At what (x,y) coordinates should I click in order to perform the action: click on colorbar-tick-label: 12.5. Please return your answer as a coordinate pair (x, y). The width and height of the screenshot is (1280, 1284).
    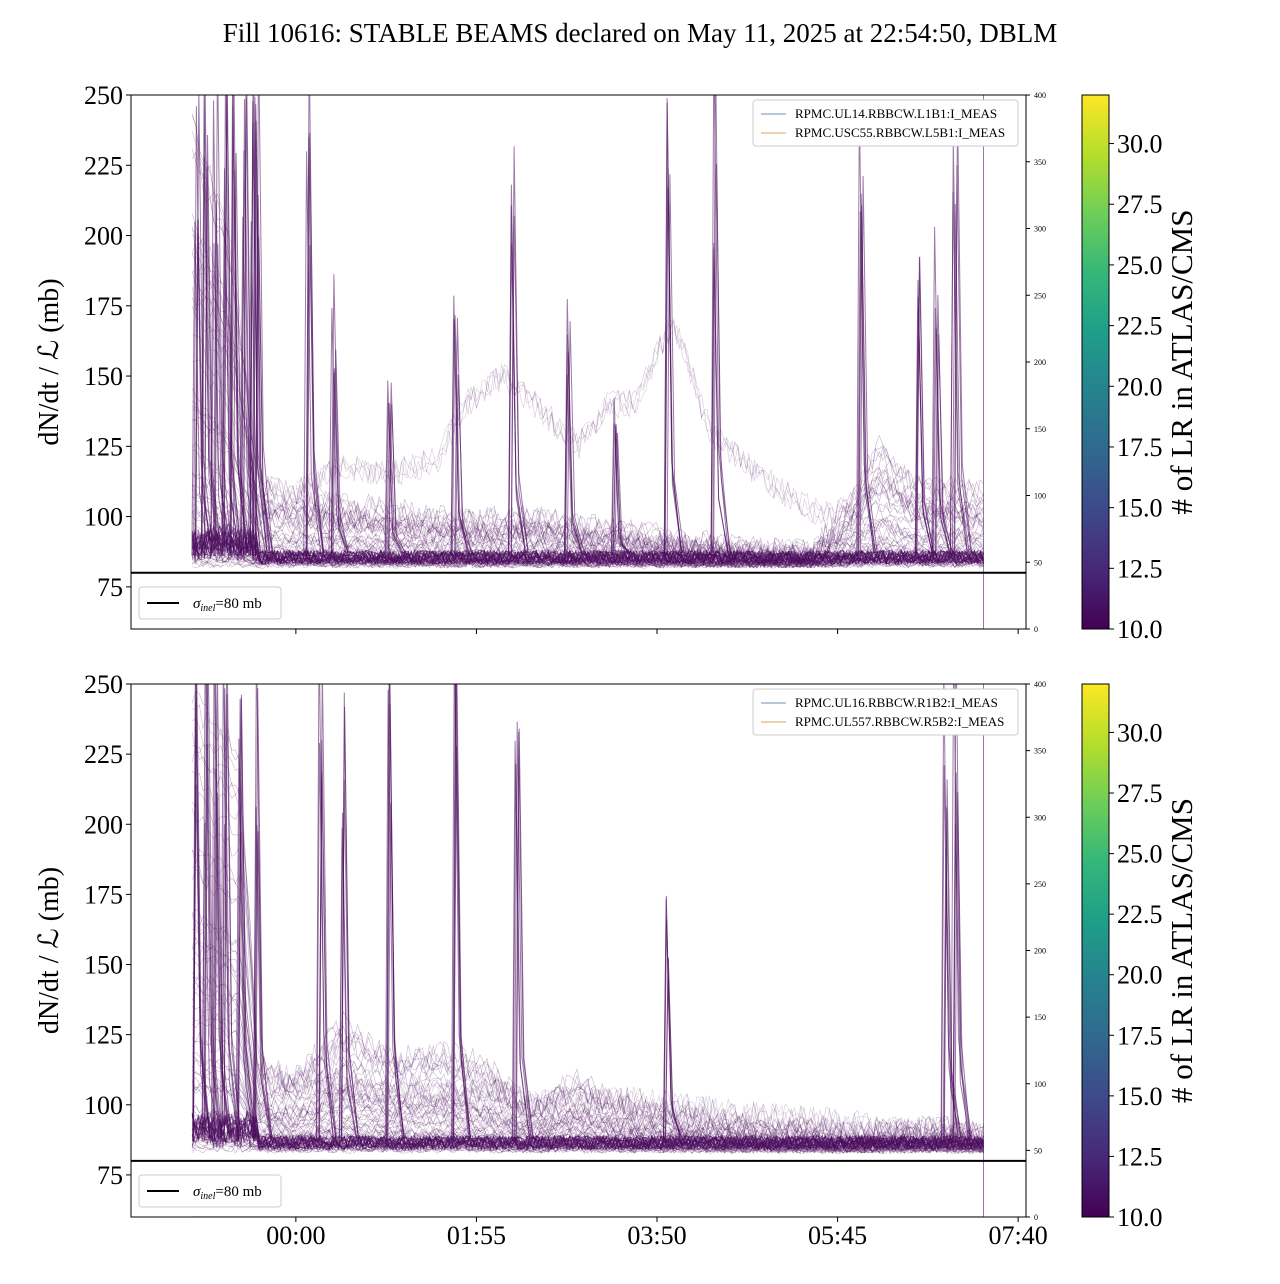
    Looking at the image, I should click on (1140, 1156).